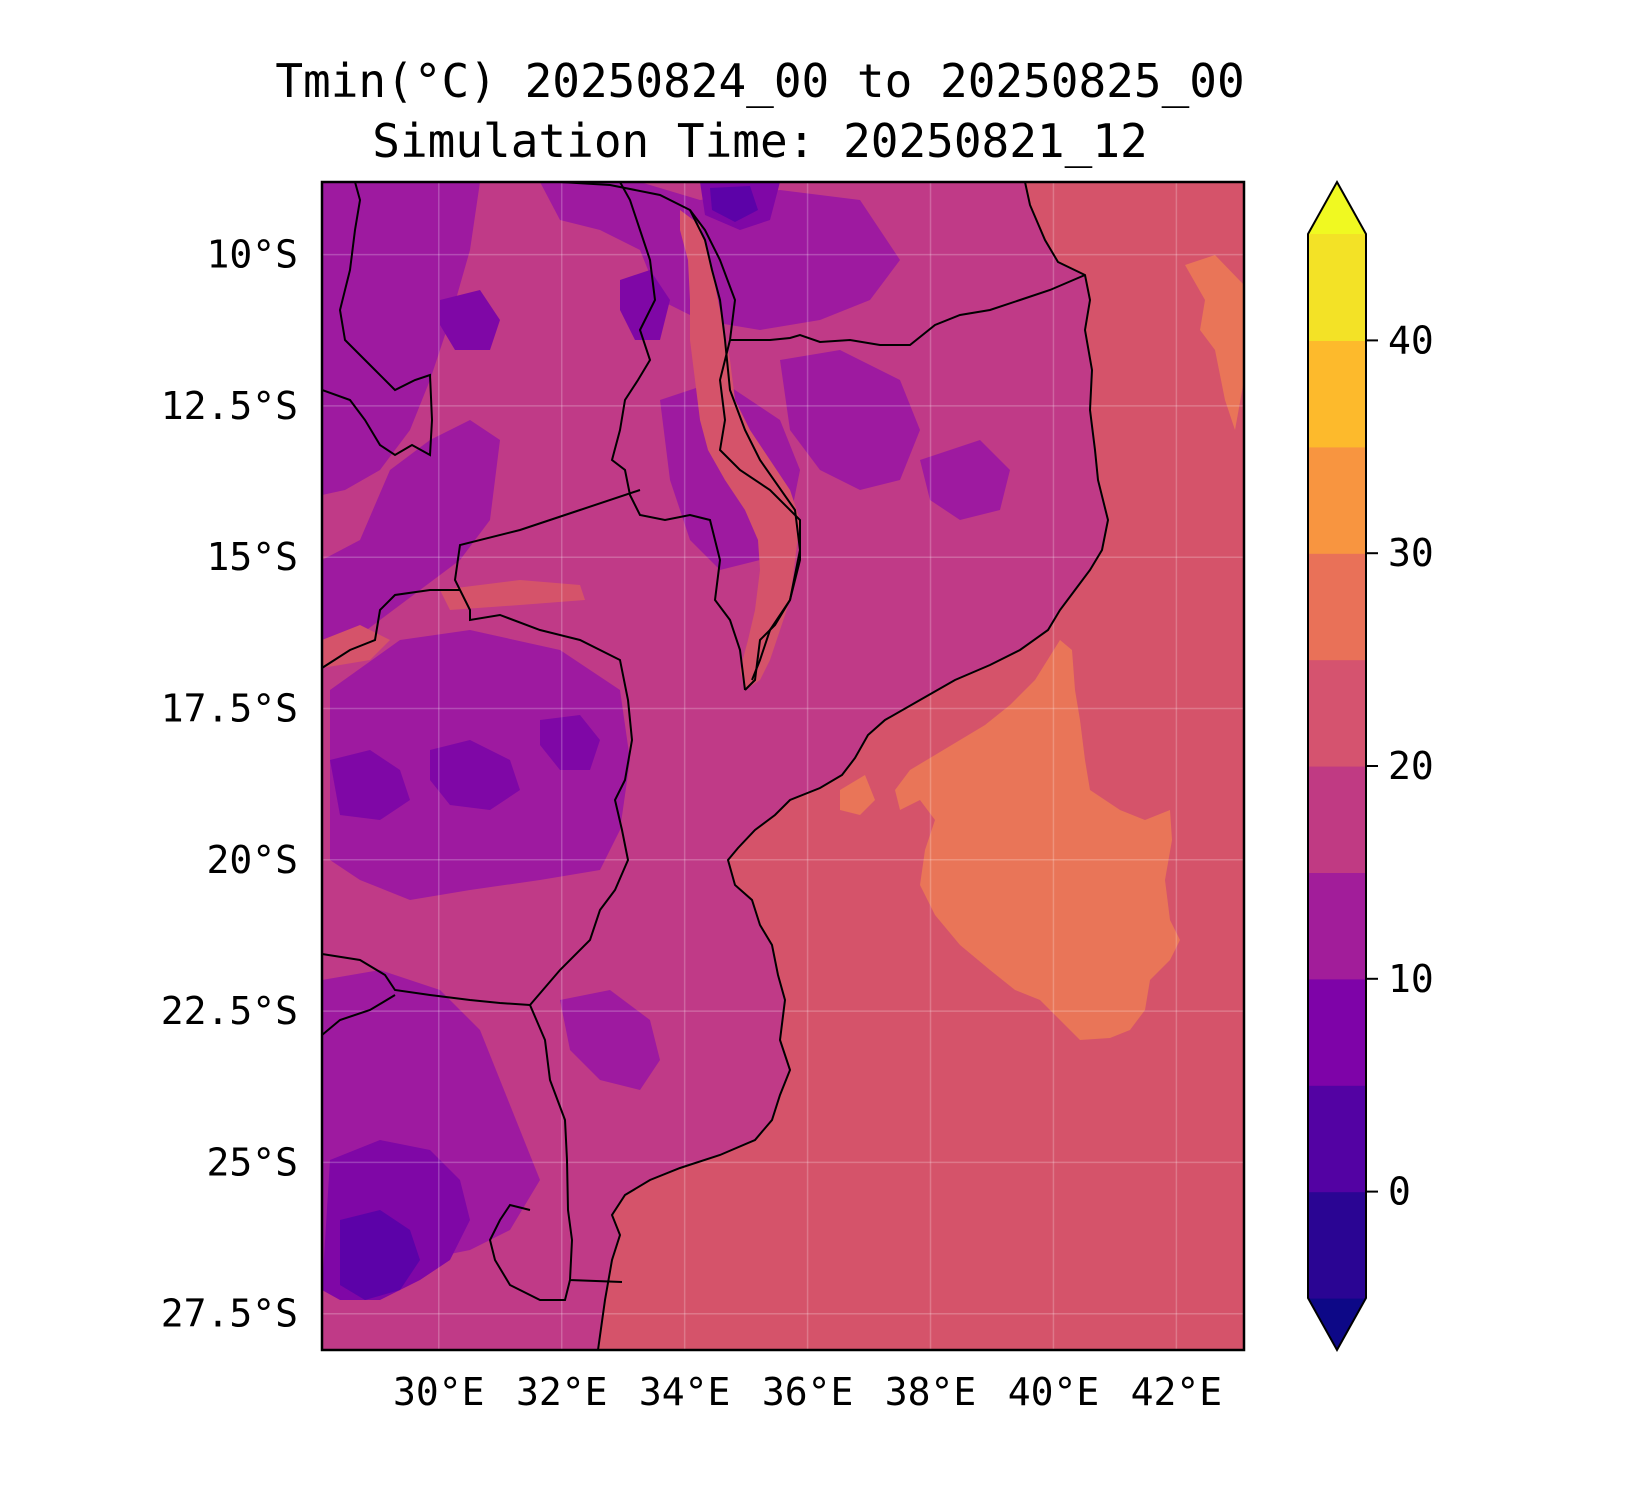  I want to click on warm-ridge-band, so click(512, 595).